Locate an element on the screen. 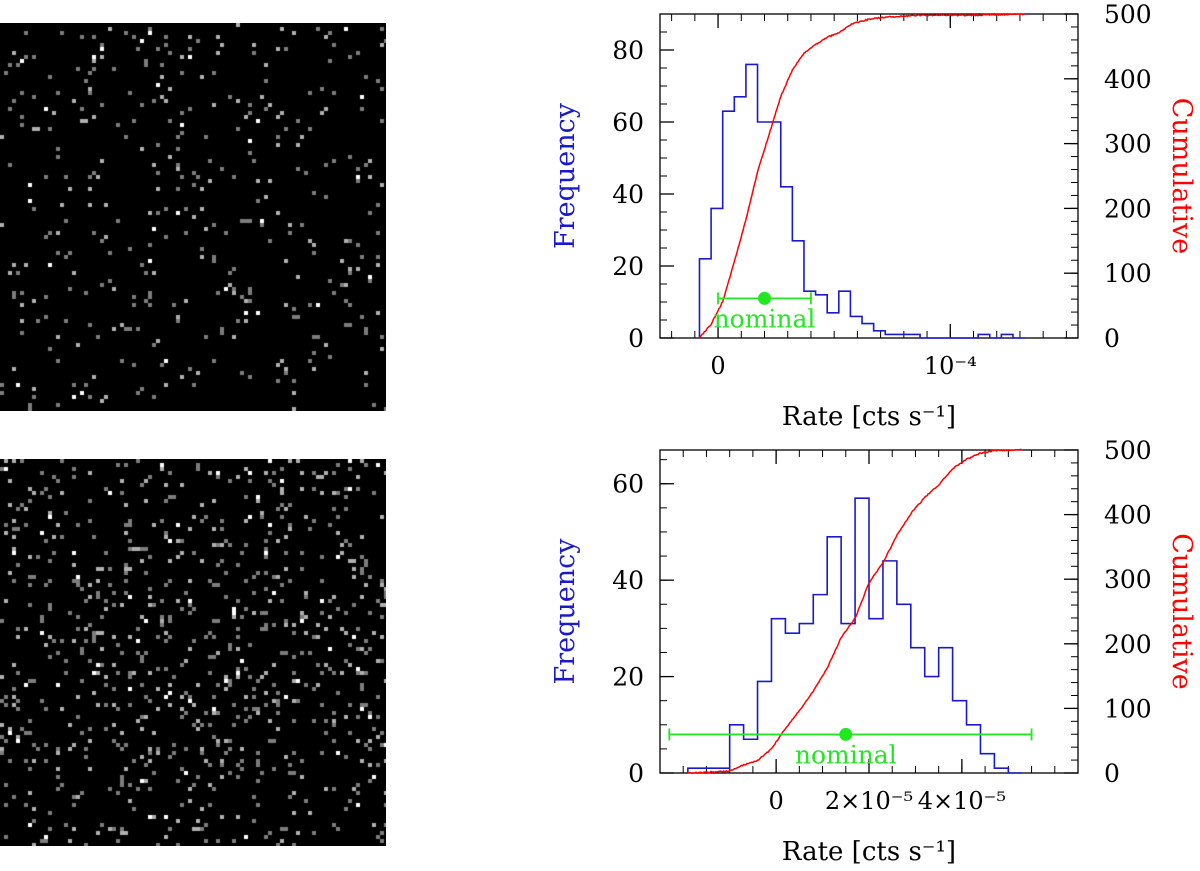  x-tick-label: 2×10⁻⁵ is located at coordinates (869, 801).